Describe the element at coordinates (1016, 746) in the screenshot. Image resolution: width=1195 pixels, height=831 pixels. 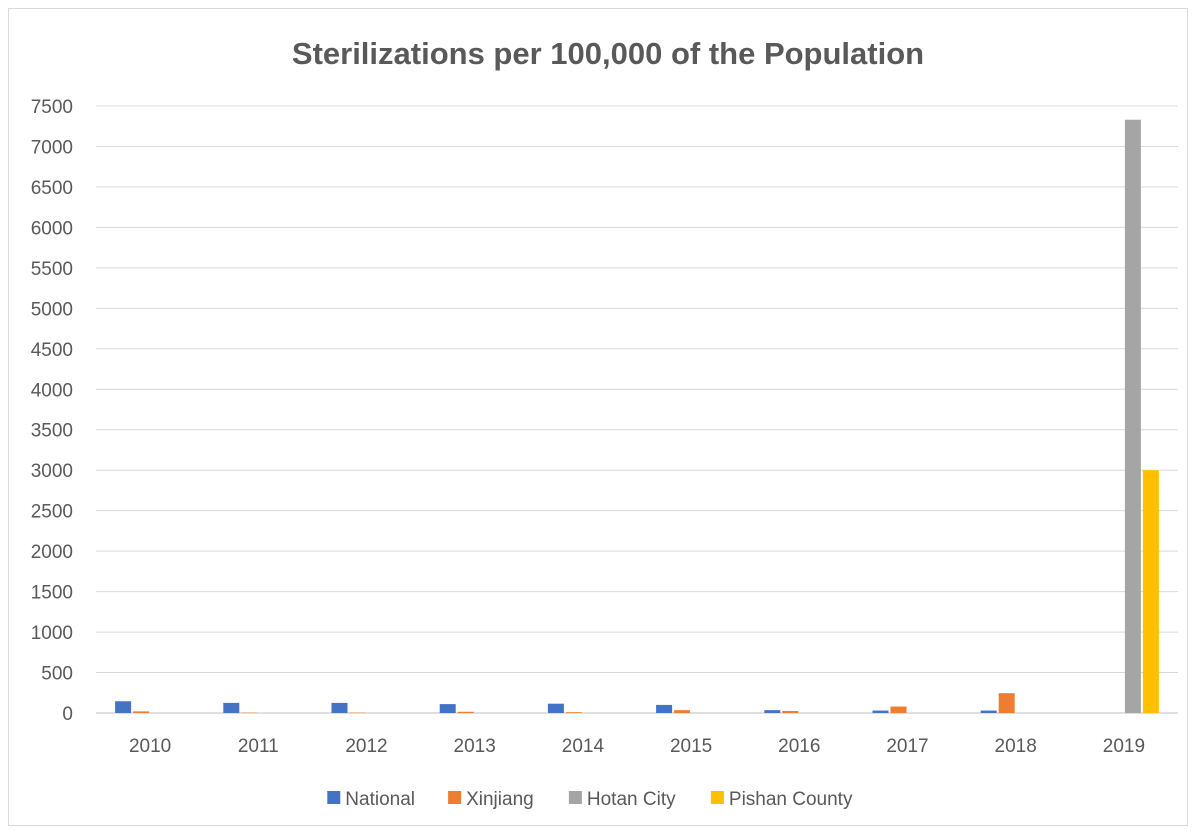
I see `x-tick-label: 2018` at that location.